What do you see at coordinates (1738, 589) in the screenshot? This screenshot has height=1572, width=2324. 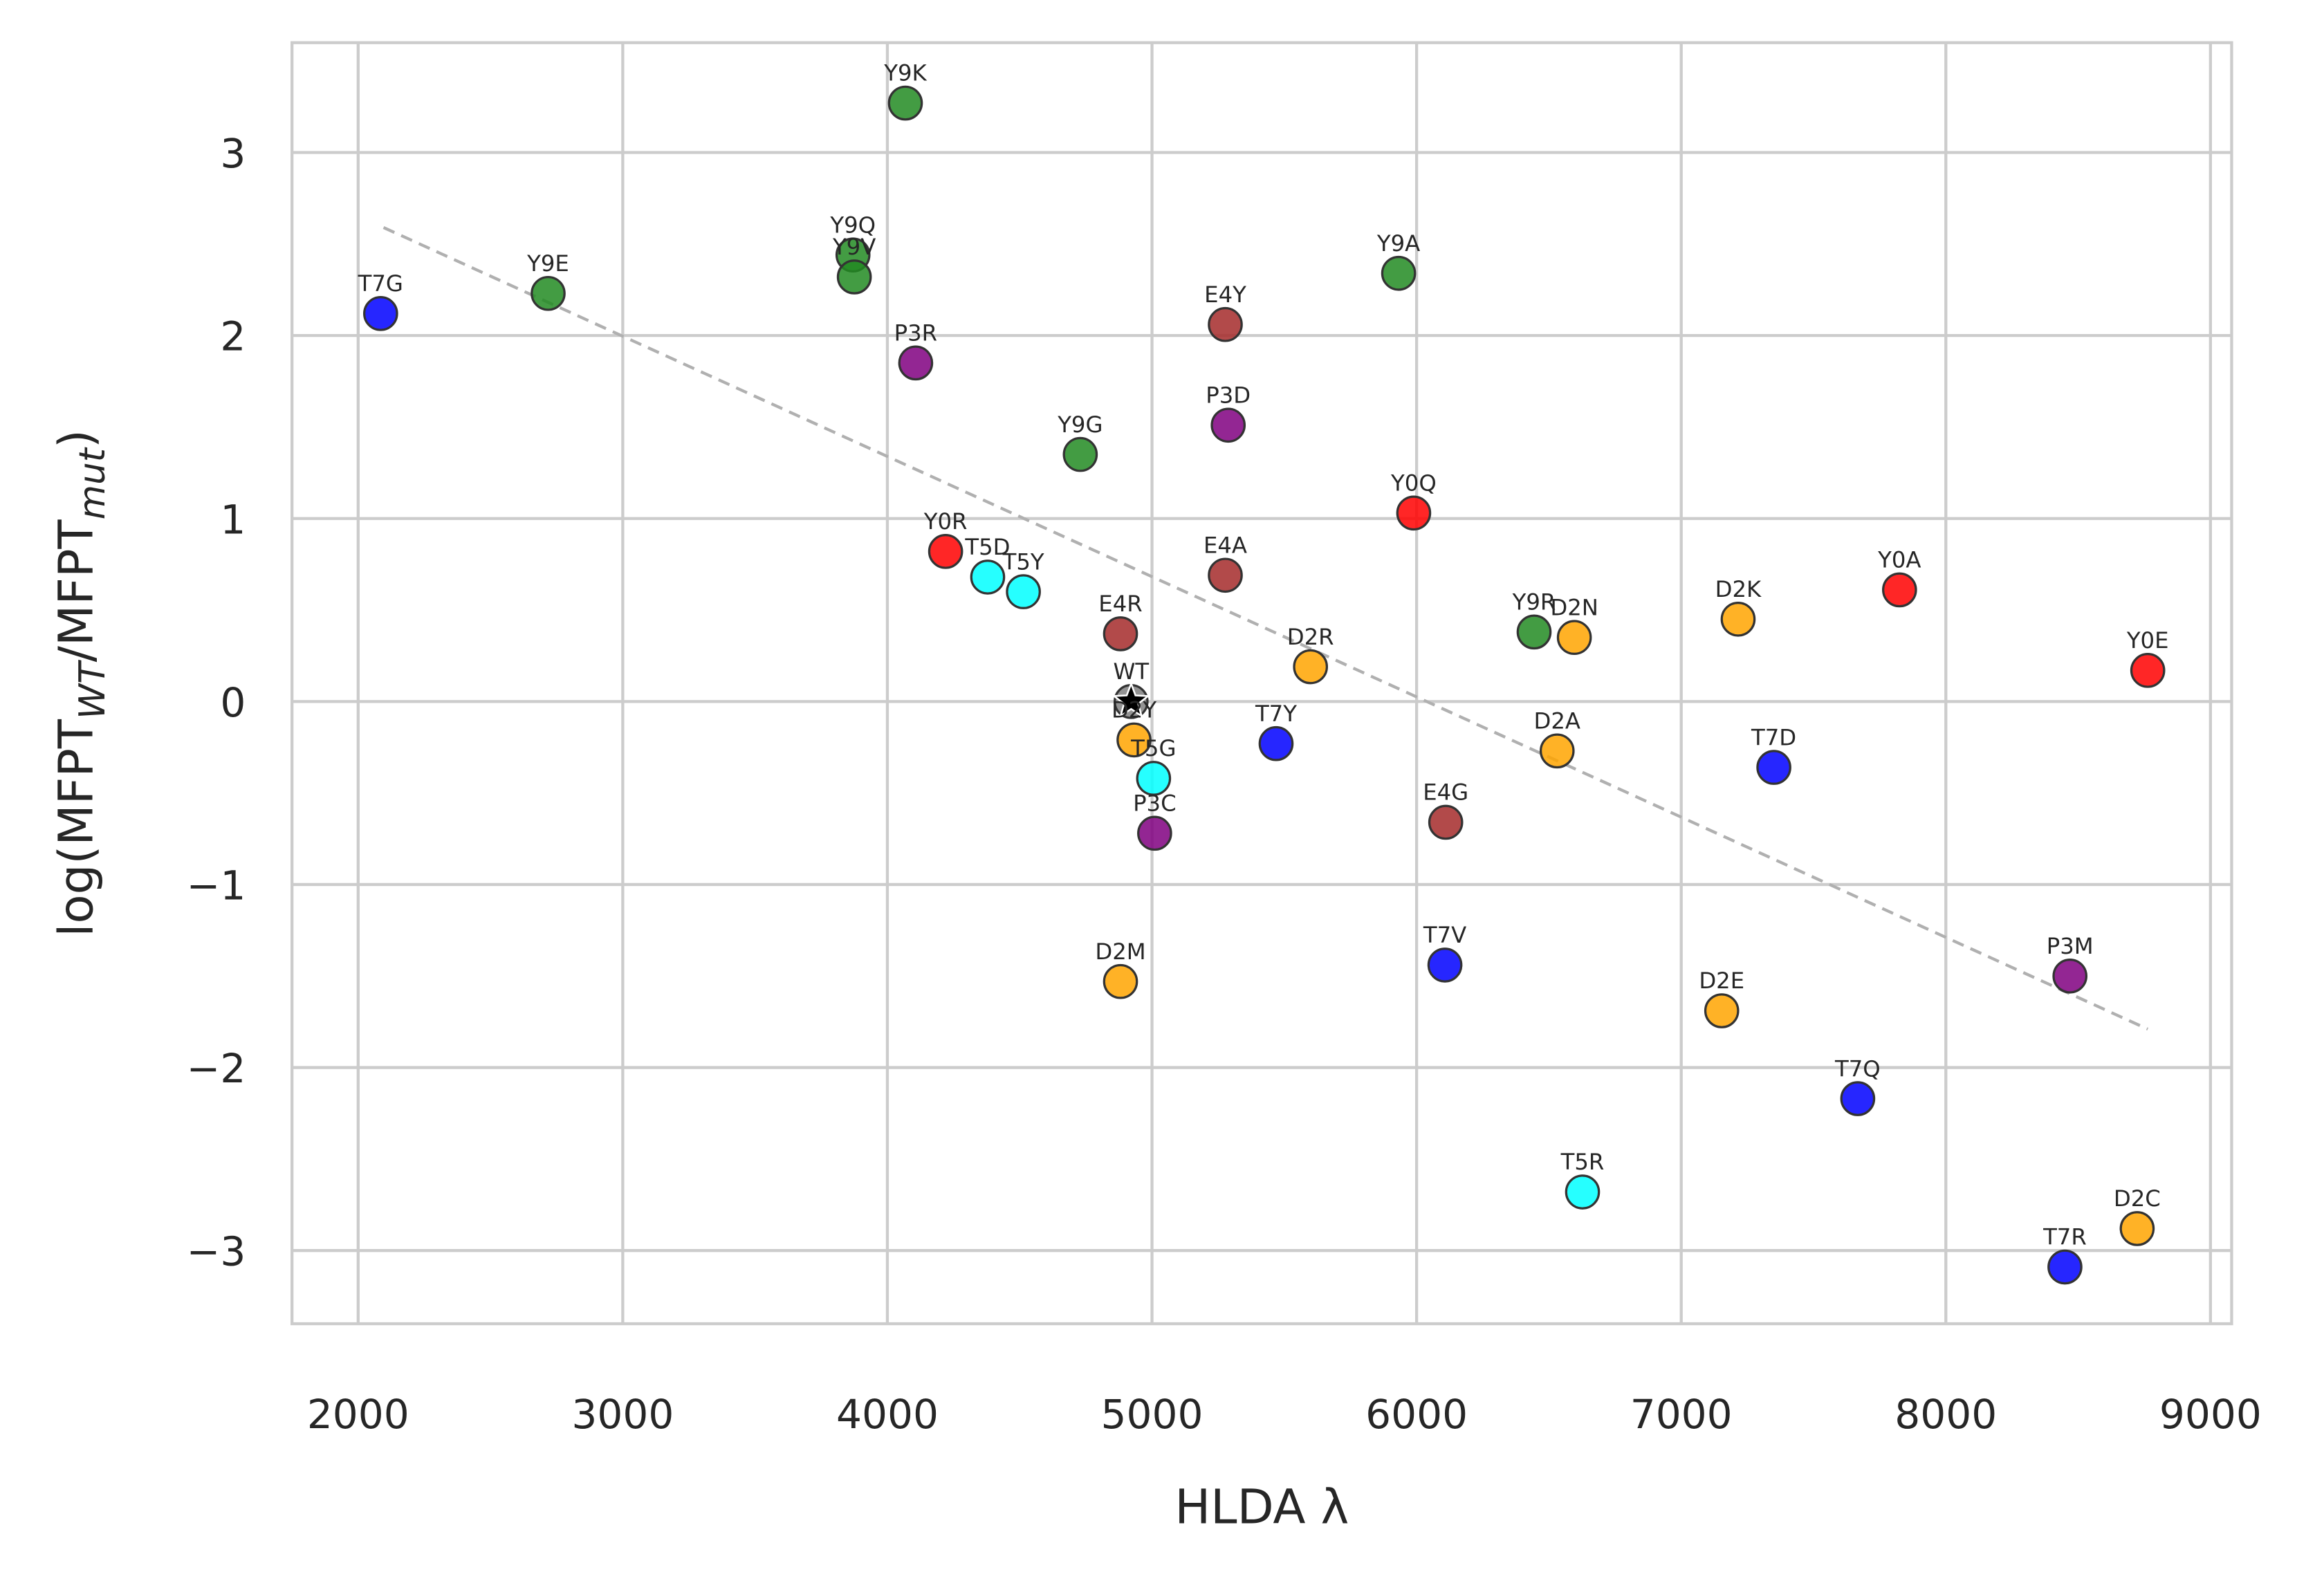 I see `point-label: D2K` at bounding box center [1738, 589].